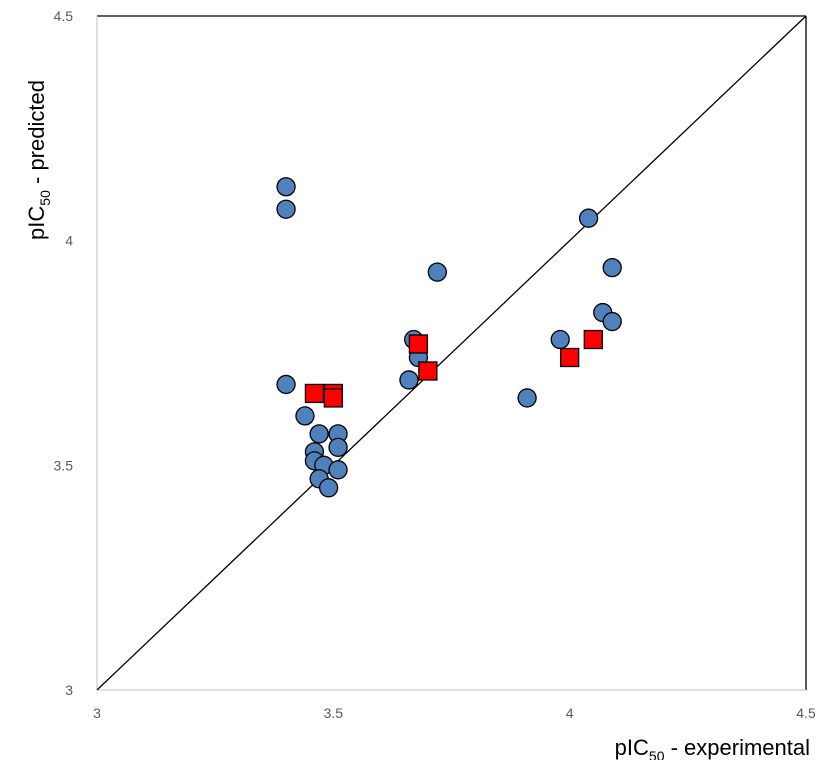 The width and height of the screenshot is (822, 760). Describe the element at coordinates (69, 690) in the screenshot. I see `y-tick-label: 3` at that location.